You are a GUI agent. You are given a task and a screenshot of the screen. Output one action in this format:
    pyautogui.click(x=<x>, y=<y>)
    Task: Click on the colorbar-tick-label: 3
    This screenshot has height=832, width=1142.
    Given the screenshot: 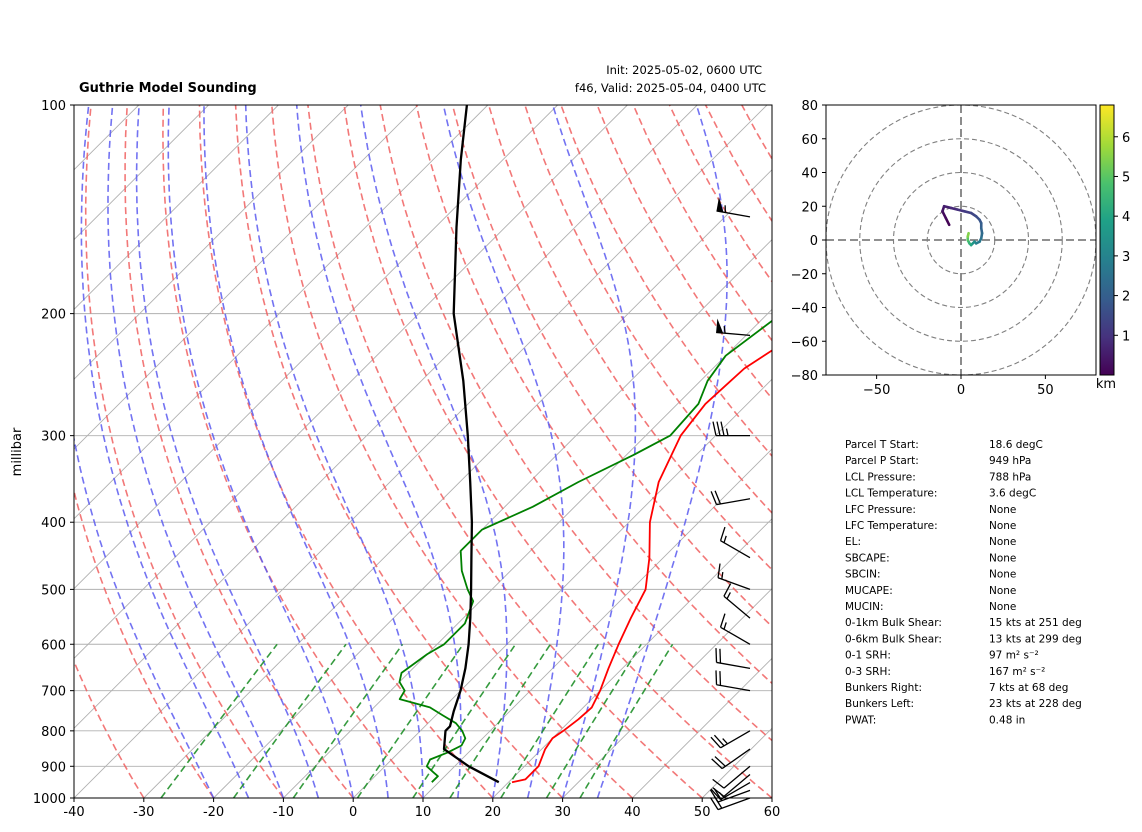 What is the action you would take?
    pyautogui.click(x=1126, y=257)
    